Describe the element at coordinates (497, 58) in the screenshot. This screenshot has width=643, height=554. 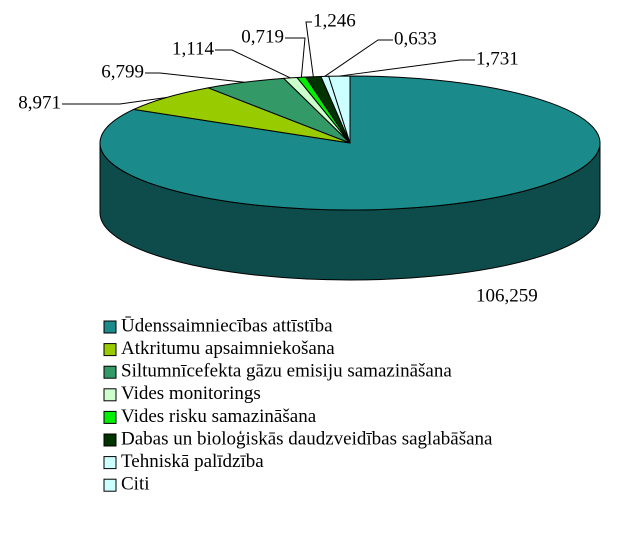
I see `data-label: 1,731` at that location.